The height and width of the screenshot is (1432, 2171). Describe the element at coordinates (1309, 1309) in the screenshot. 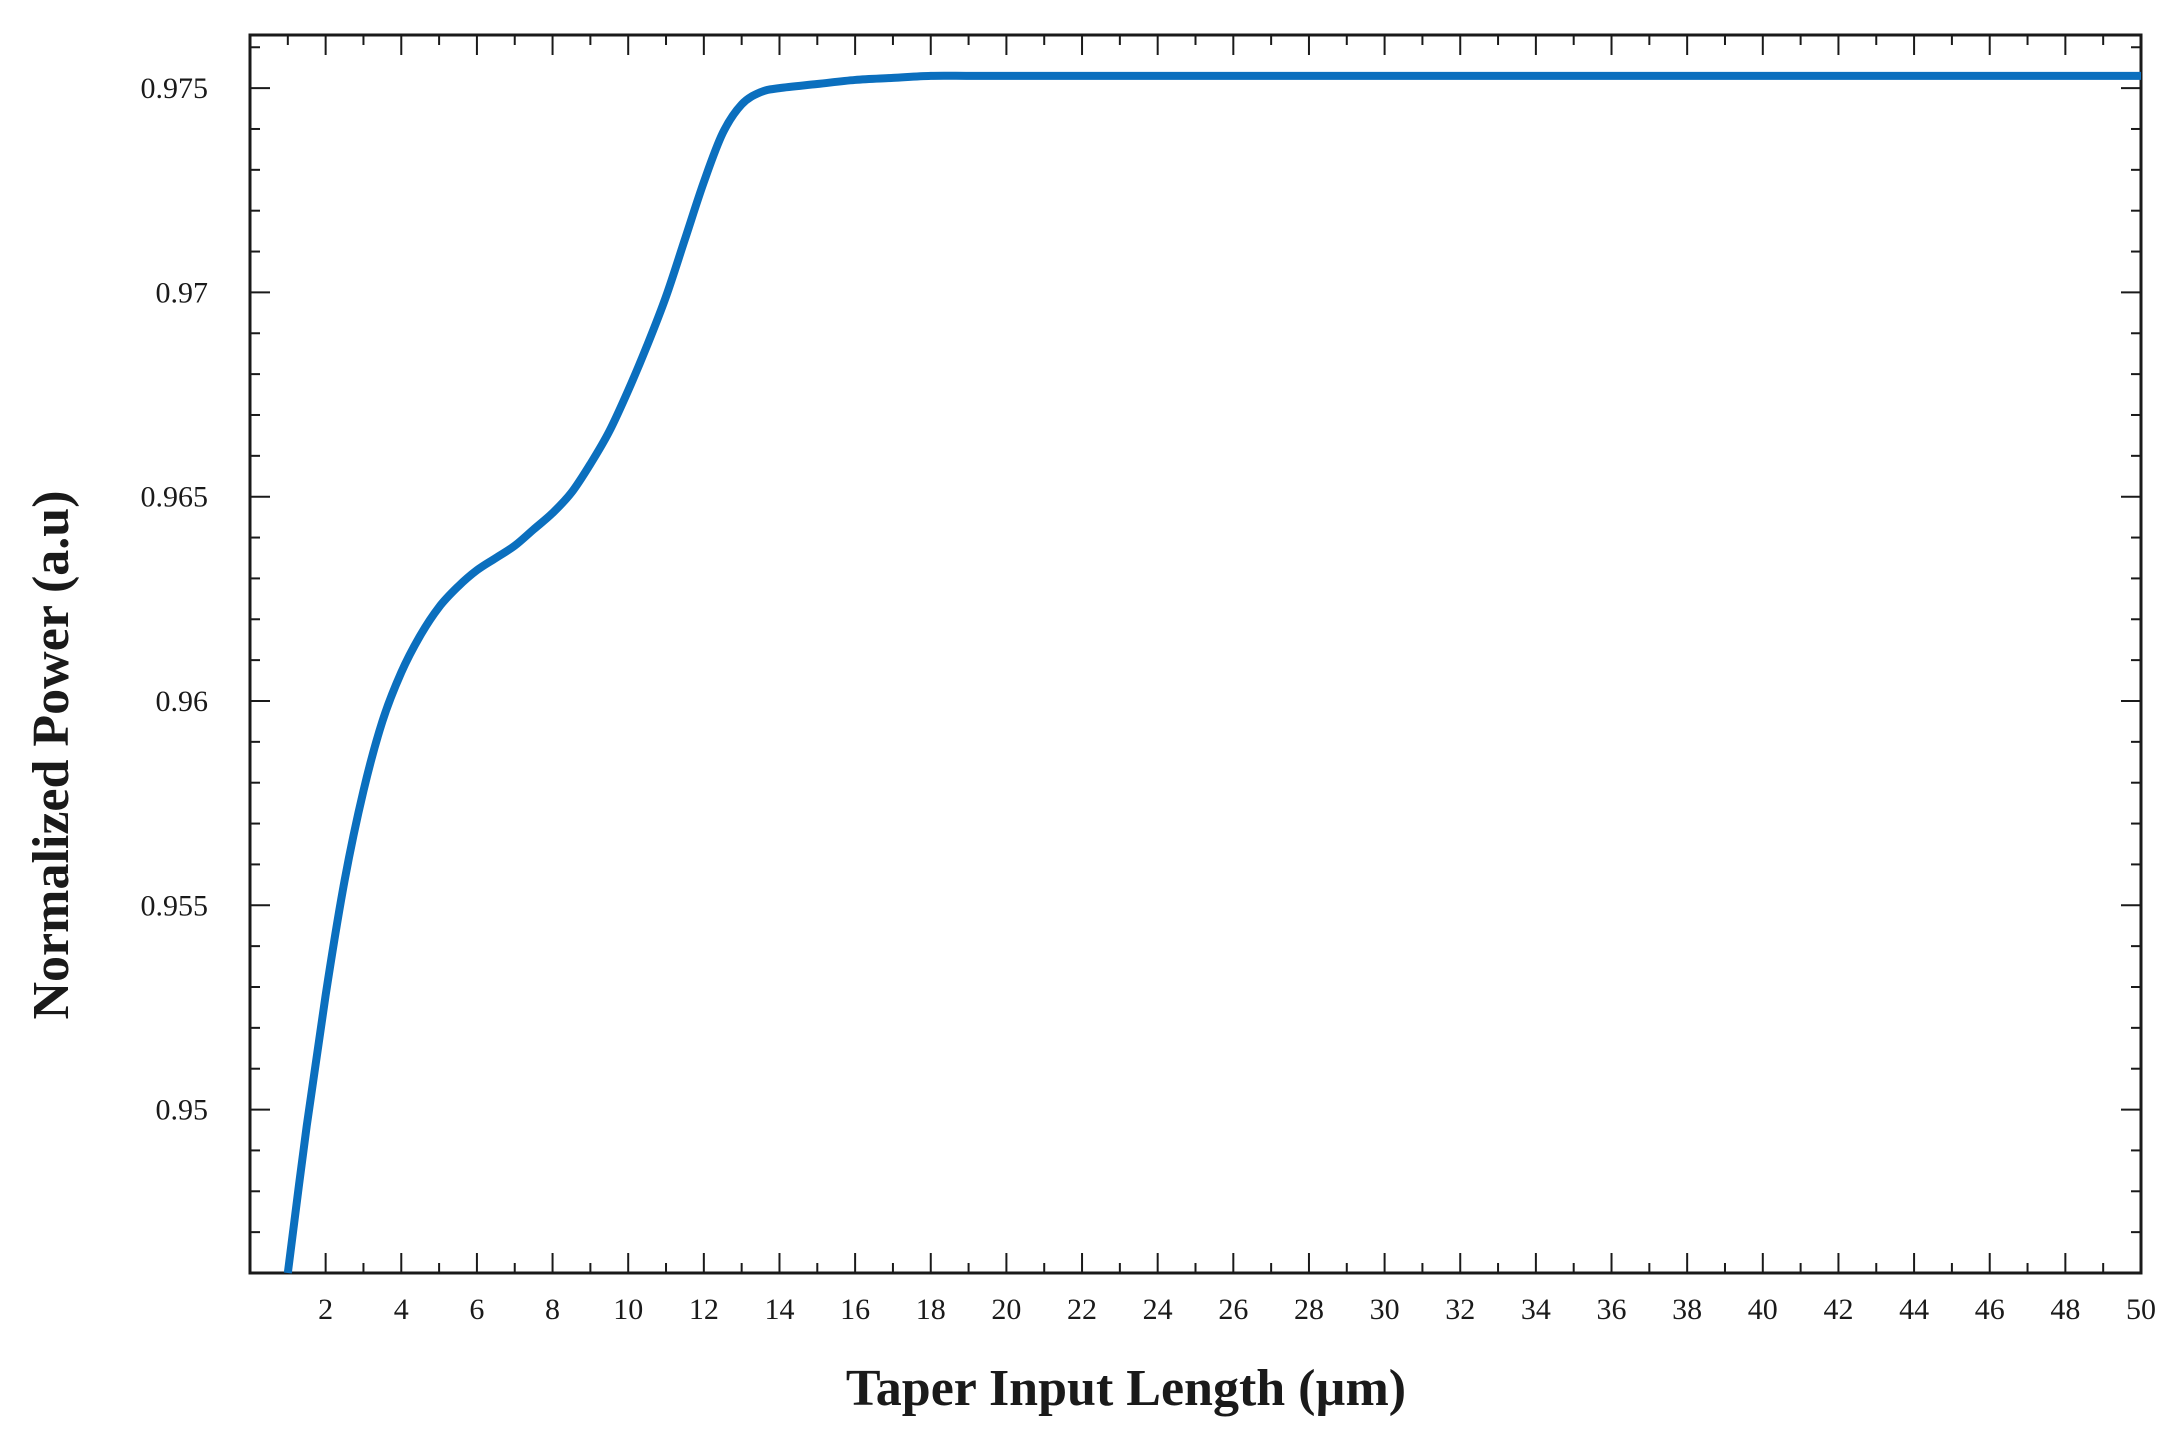

I see `x-tick-label: 28` at that location.